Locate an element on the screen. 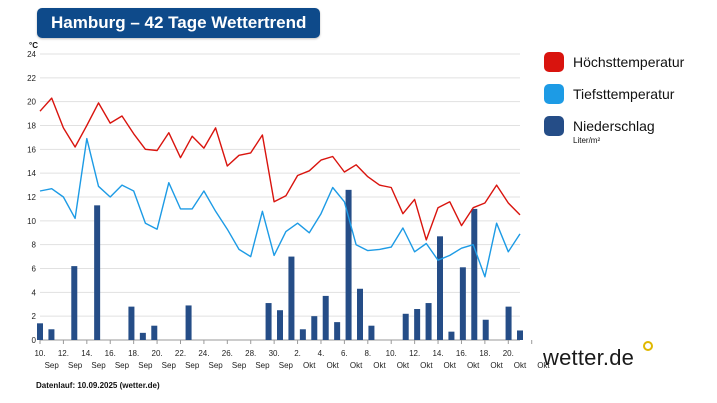  legend-item-precip: Niederschlag Liter/m² is located at coordinates (599, 131).